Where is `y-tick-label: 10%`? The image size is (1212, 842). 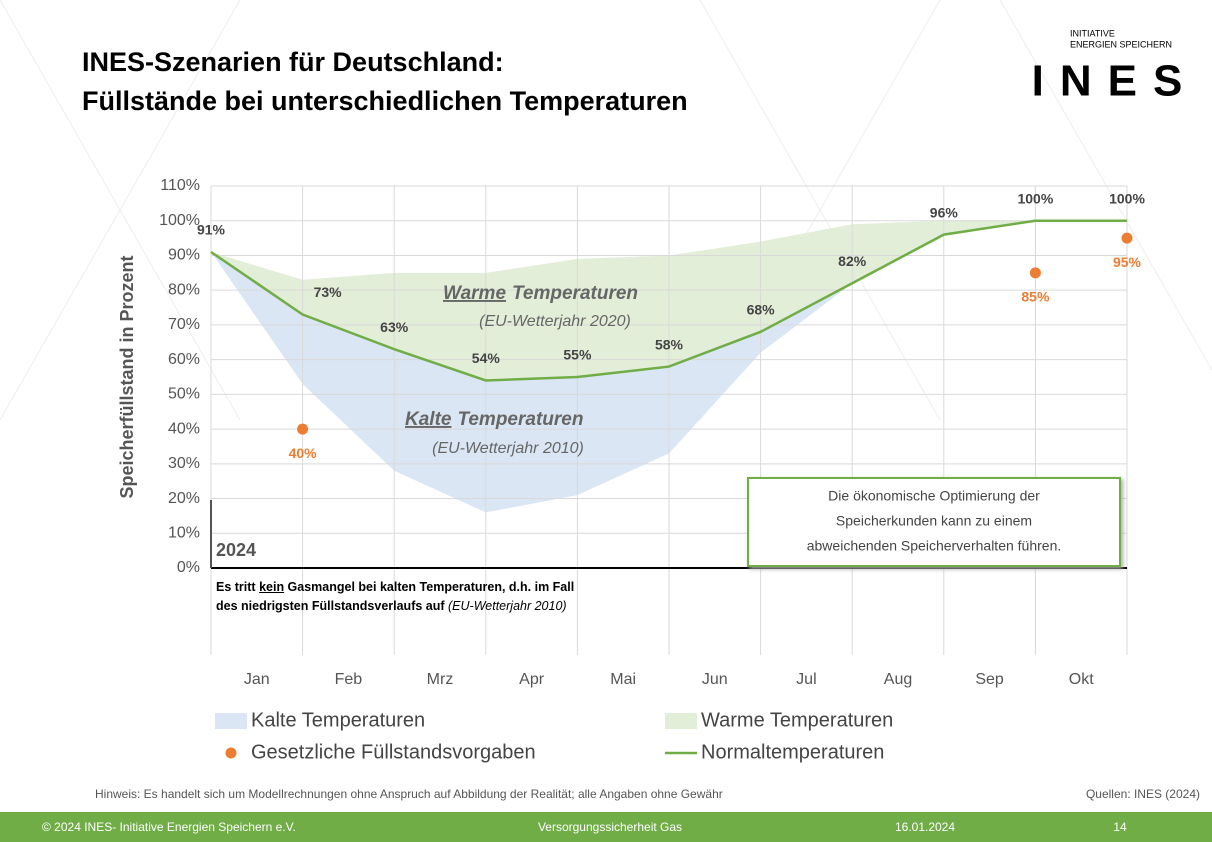 y-tick-label: 10% is located at coordinates (184, 532).